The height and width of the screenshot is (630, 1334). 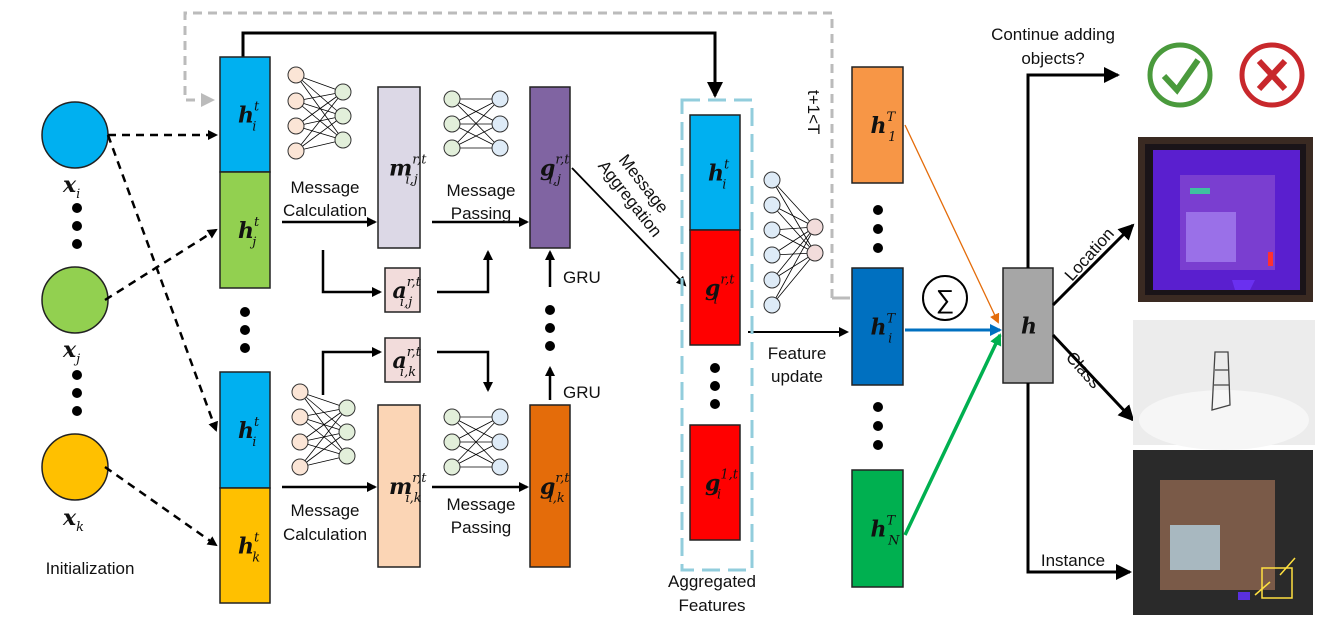 What do you see at coordinates (75, 135) in the screenshot?
I see `node-xi` at bounding box center [75, 135].